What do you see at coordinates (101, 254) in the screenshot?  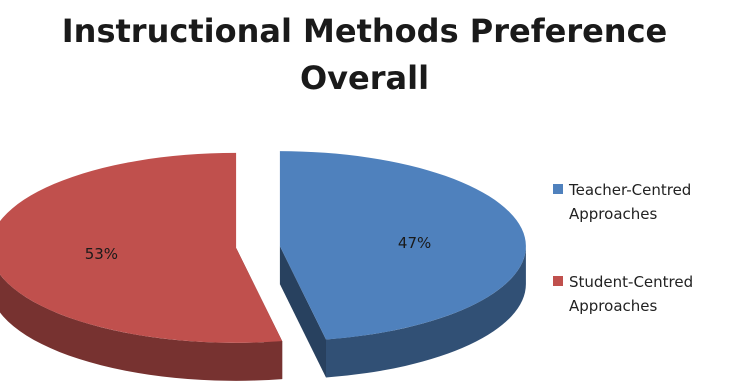 I see `data-label-student-centred: 53%` at bounding box center [101, 254].